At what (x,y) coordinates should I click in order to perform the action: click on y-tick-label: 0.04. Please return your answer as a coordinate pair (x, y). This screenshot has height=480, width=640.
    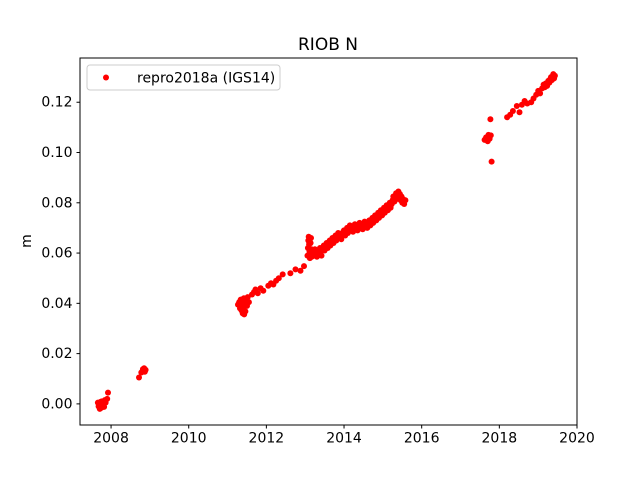
    Looking at the image, I should click on (56, 304).